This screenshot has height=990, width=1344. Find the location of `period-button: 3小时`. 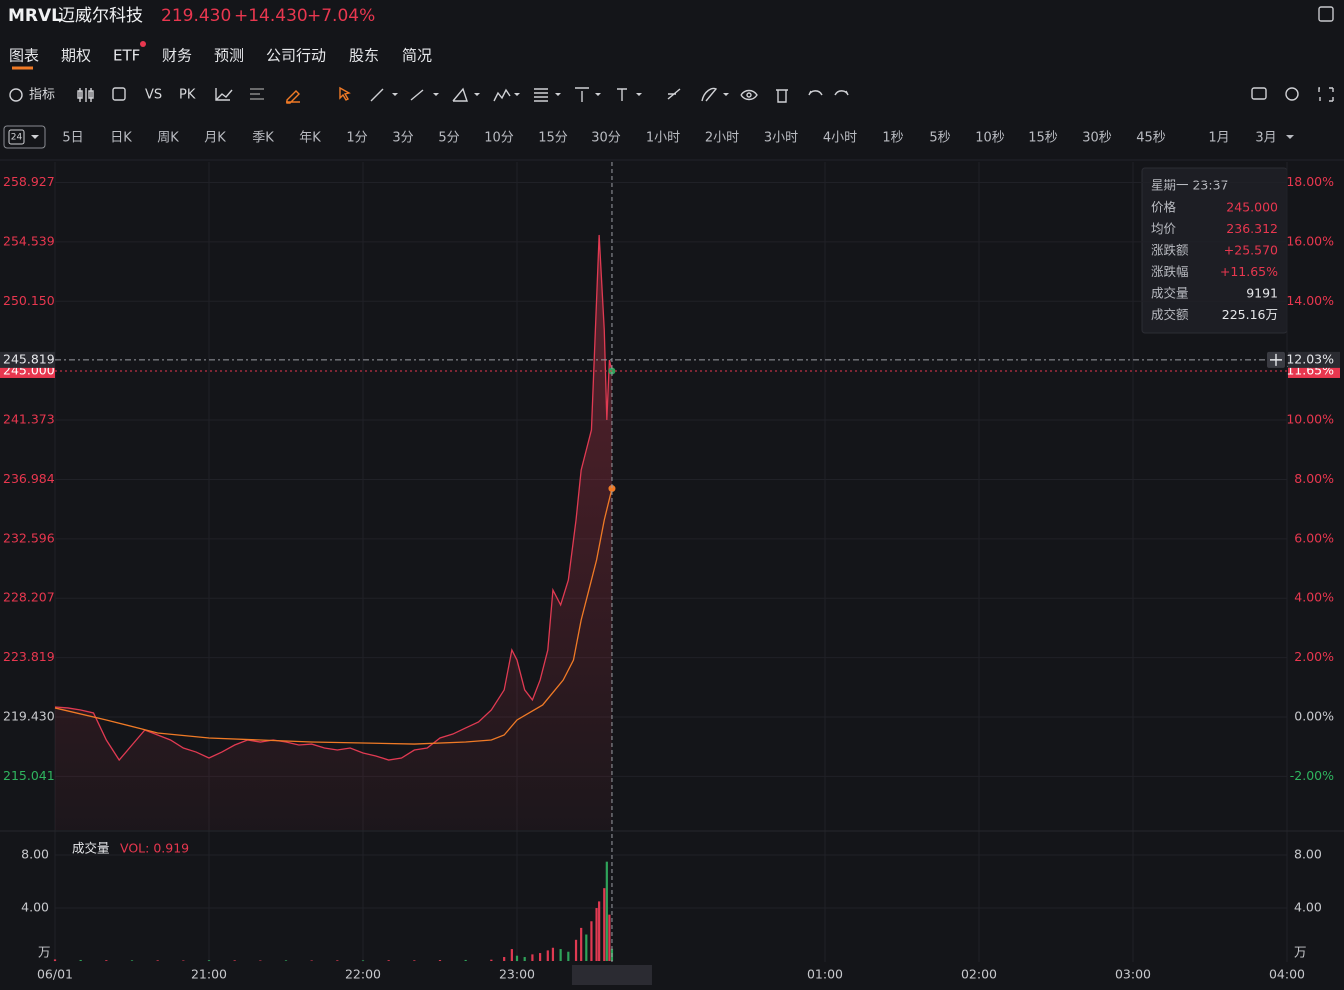

period-button: 3小时 is located at coordinates (781, 138).